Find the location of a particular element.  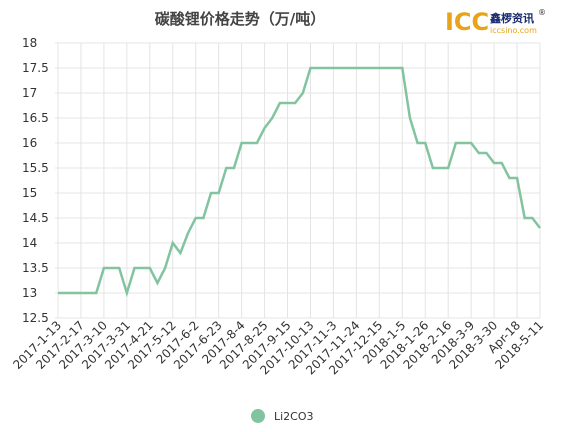

y-tick-label: 15.5 is located at coordinates (35, 168).